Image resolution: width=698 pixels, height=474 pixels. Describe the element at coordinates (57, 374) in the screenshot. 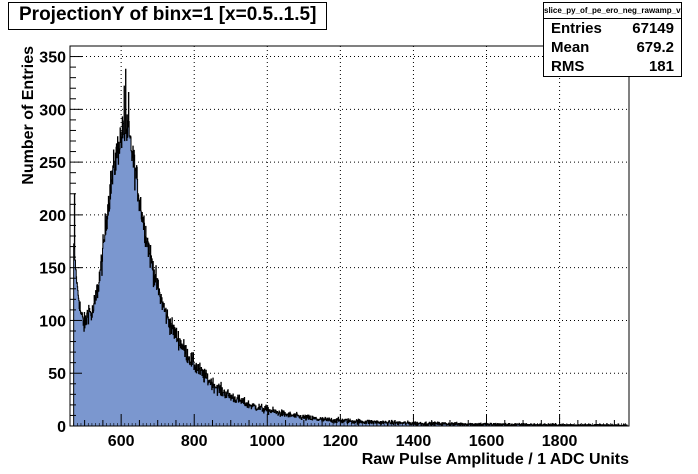

I see `y-tick-label: 50` at that location.